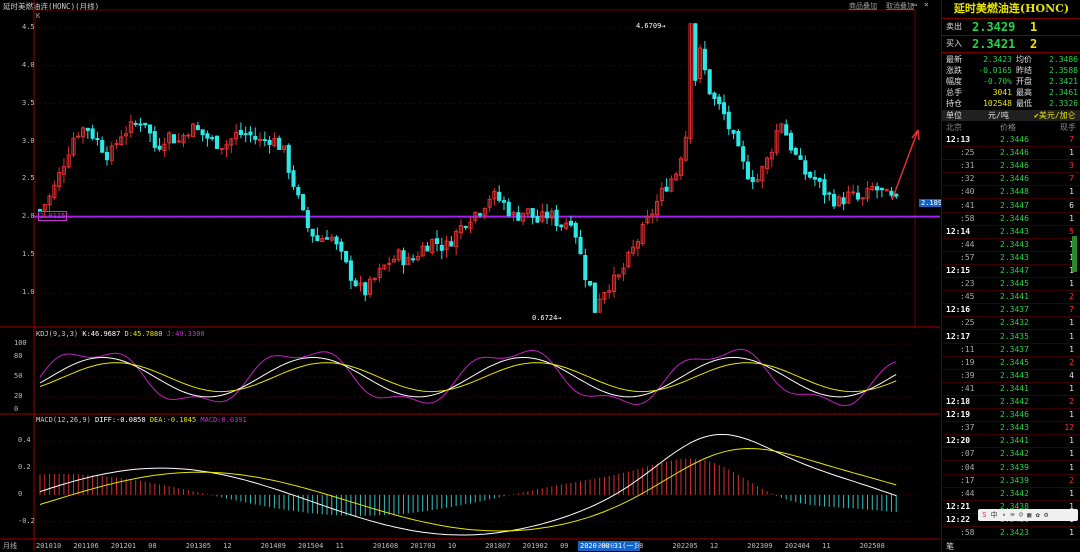  What do you see at coordinates (1011, 127) in the screenshot?
I see `trade-header: 北京 价格 现手` at bounding box center [1011, 127].